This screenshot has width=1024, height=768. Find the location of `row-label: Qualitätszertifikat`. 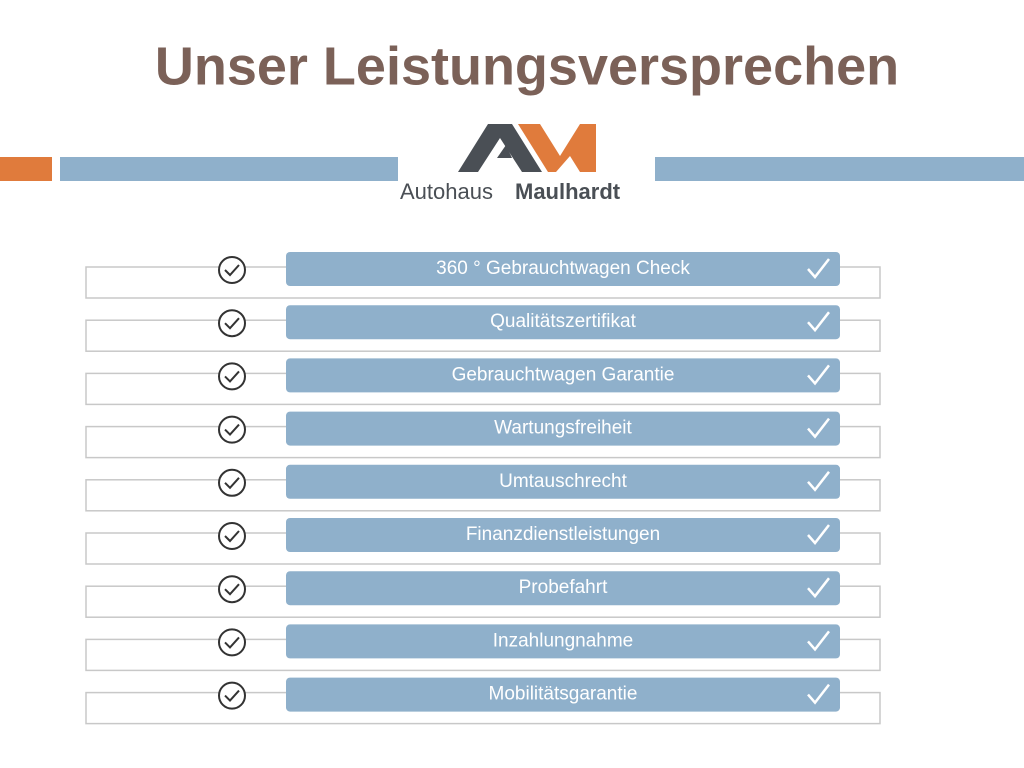

row-label: Qualitätszertifikat is located at coordinates (563, 321).